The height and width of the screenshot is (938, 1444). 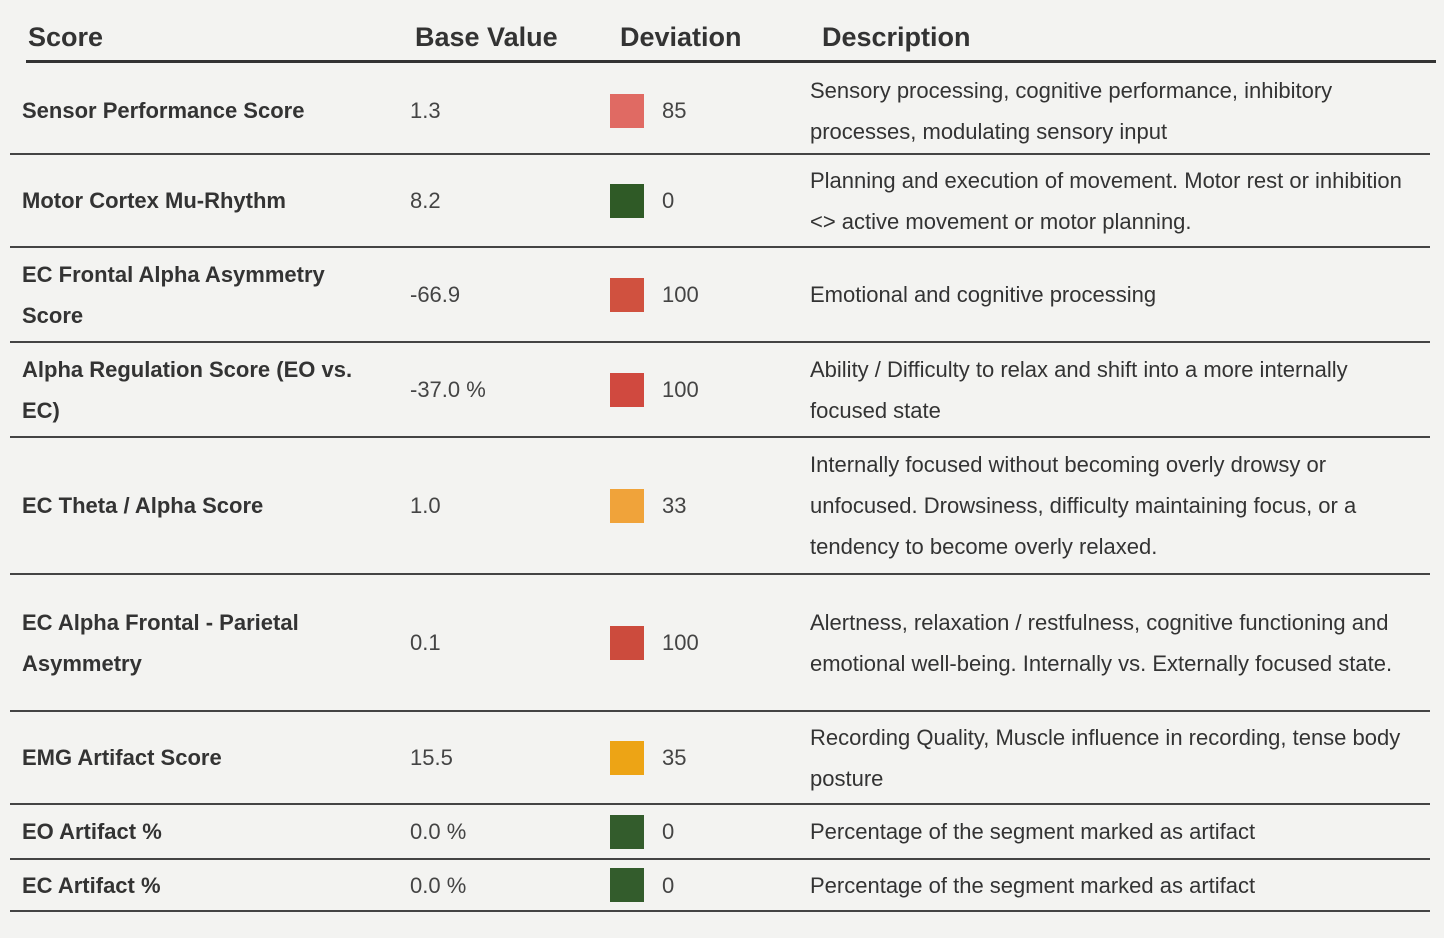 What do you see at coordinates (173, 294) in the screenshot?
I see `score-name: EC Frontal Alpha Asymmetry Score` at bounding box center [173, 294].